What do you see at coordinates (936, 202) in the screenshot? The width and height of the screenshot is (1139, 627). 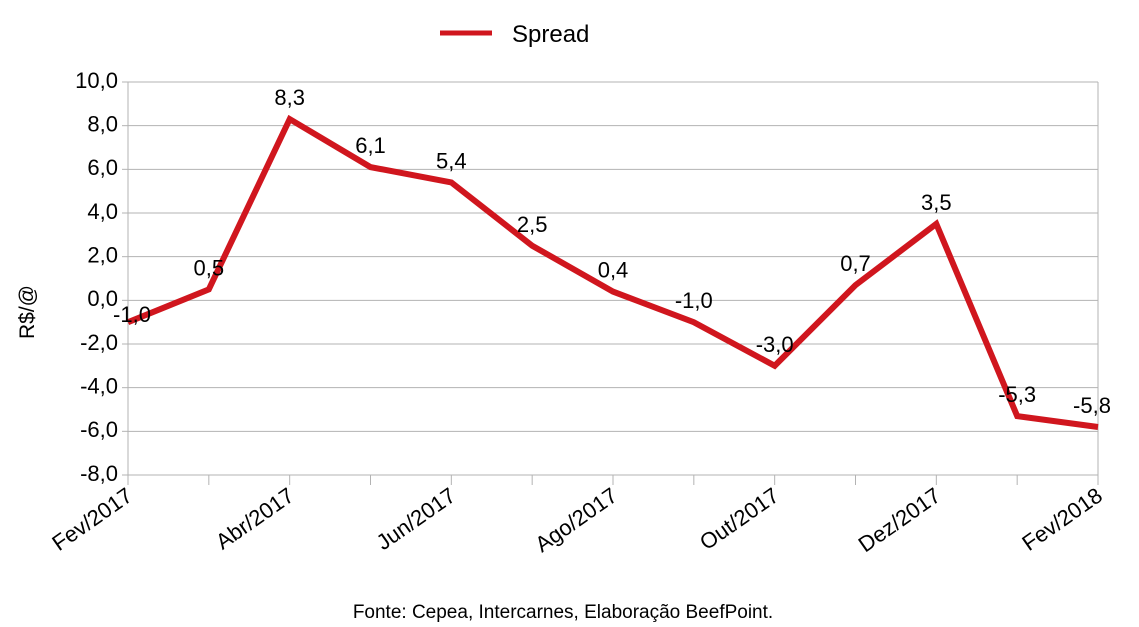 I see `data-label: 3,5` at bounding box center [936, 202].